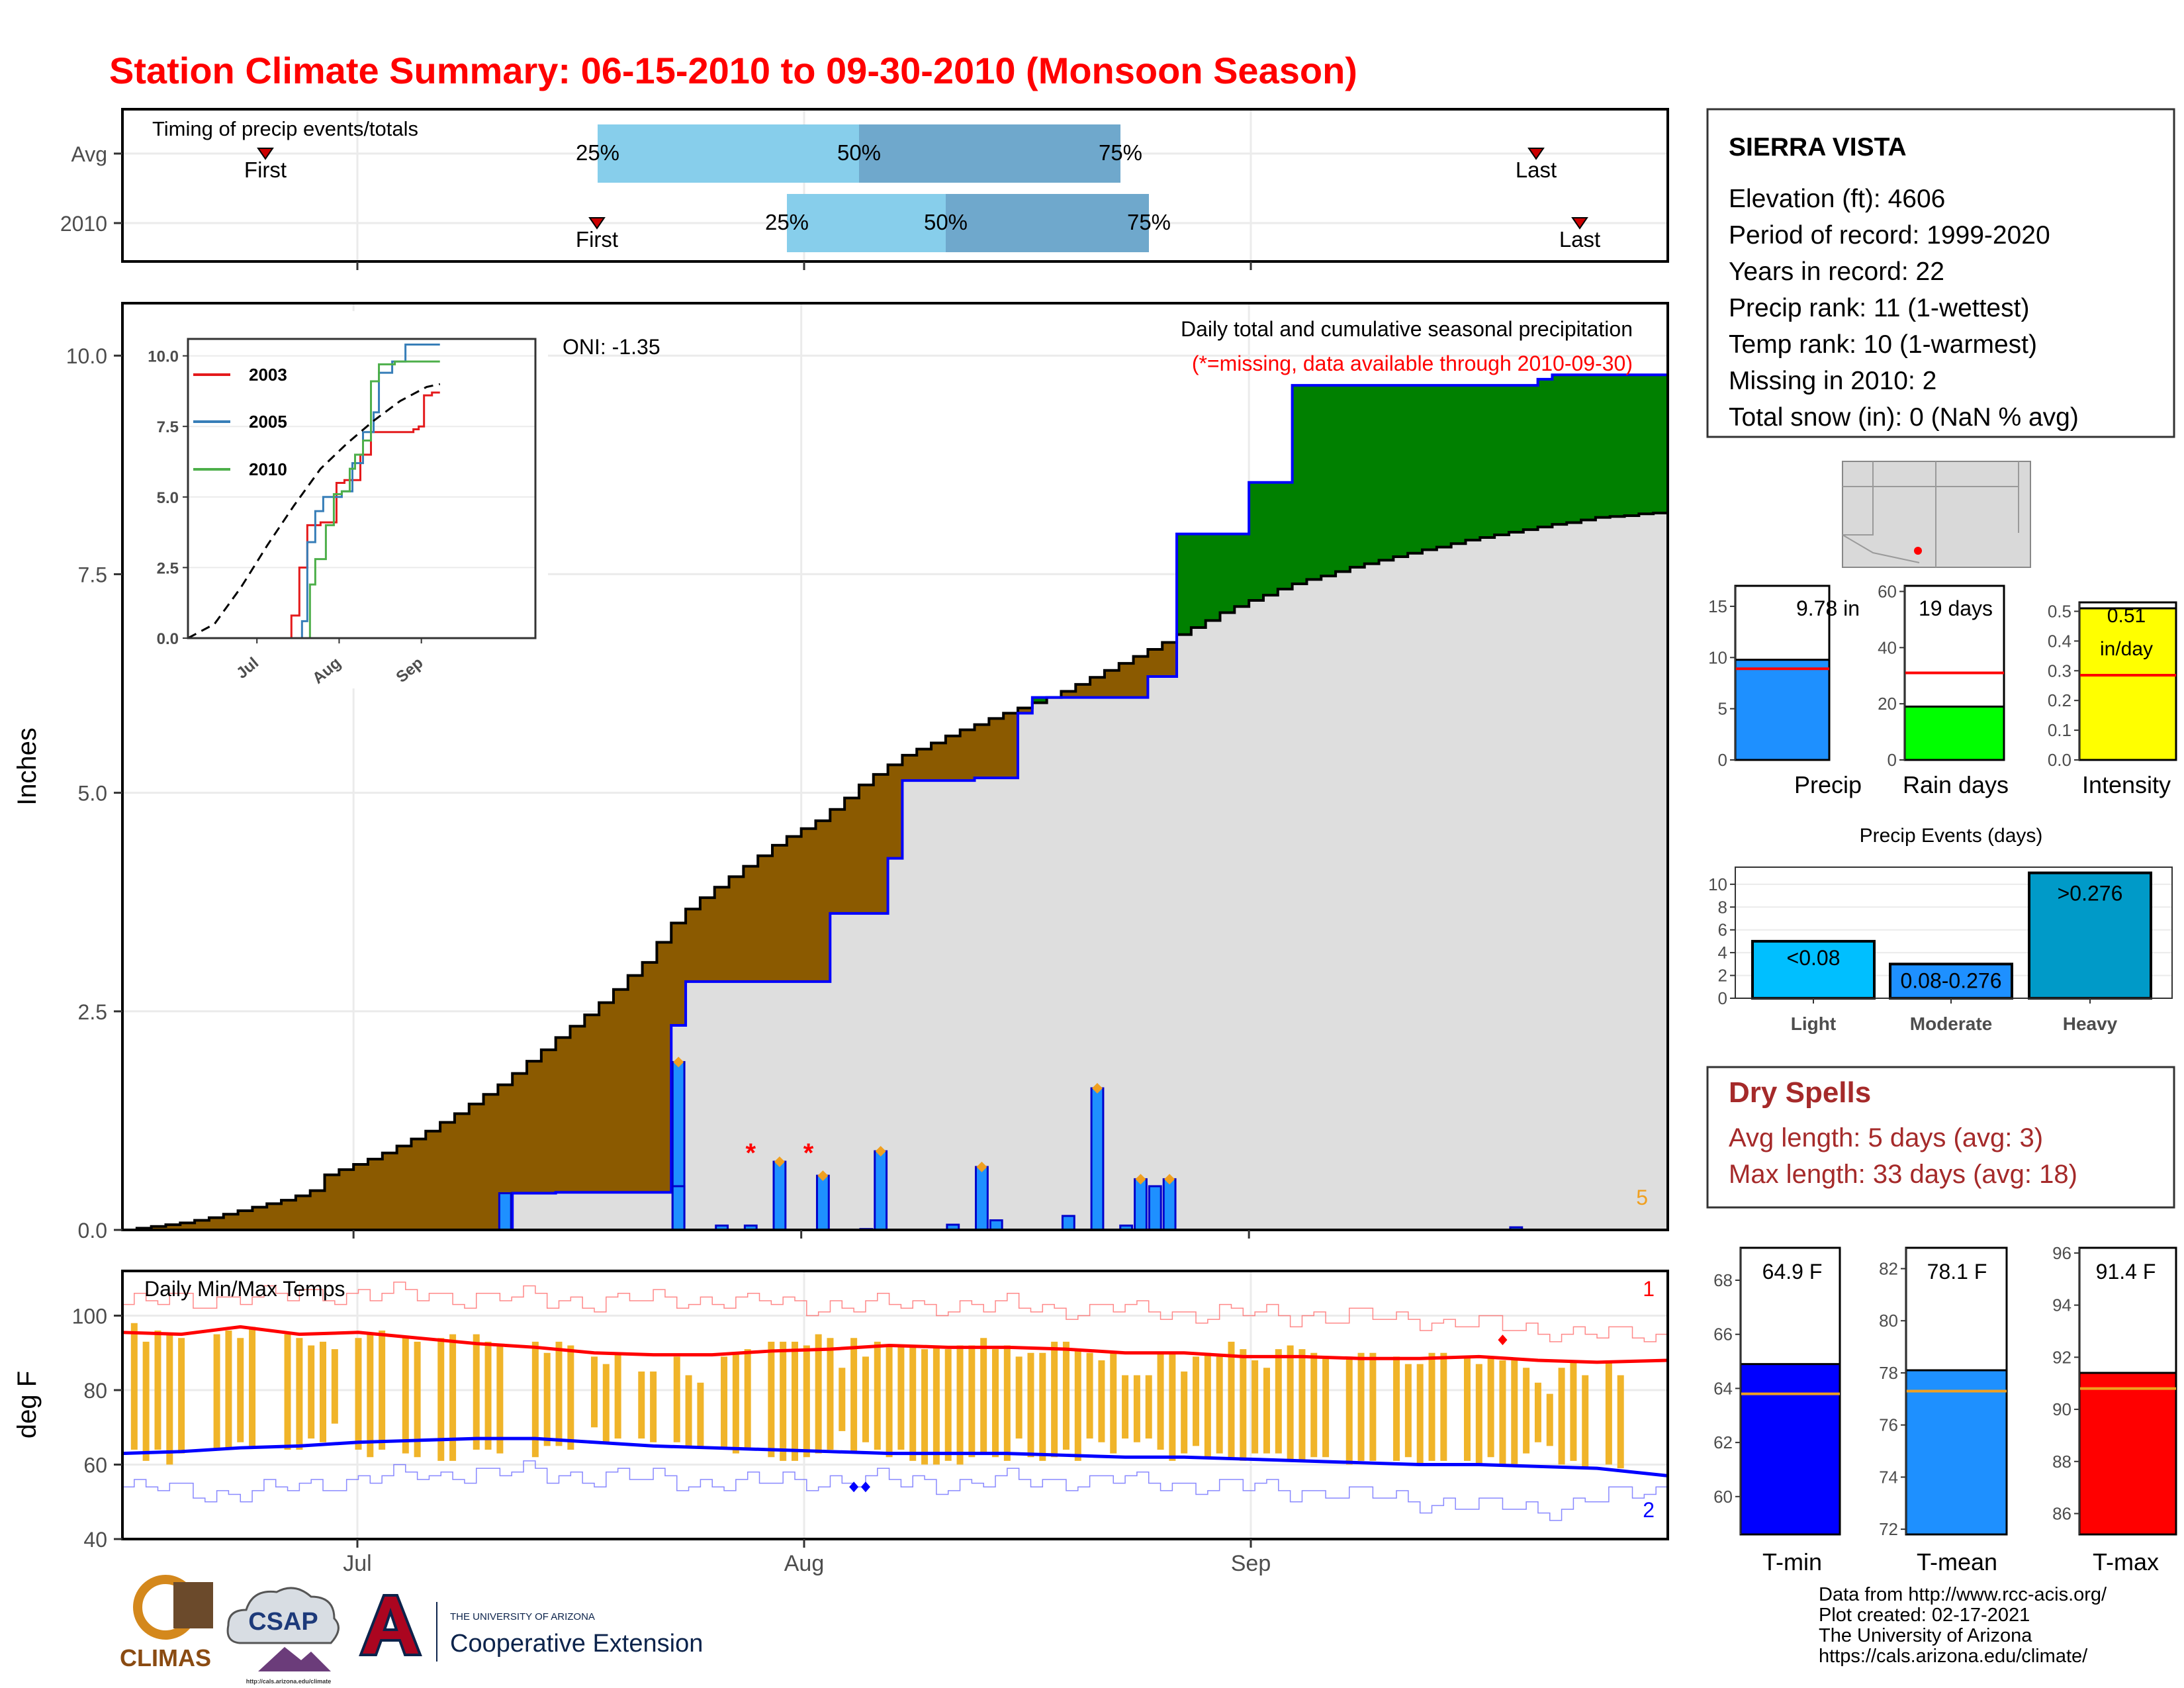 The height and width of the screenshot is (1688, 2184). What do you see at coordinates (1818, 147) in the screenshot?
I see `station-name: SIERRA VISTA` at bounding box center [1818, 147].